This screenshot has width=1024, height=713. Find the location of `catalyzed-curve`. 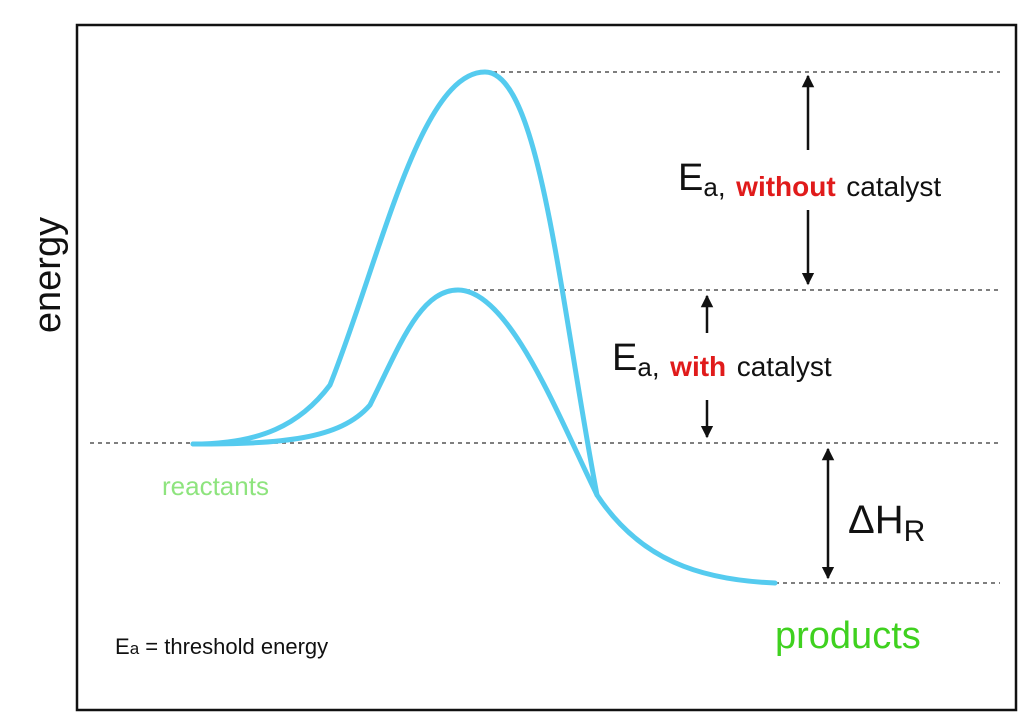

catalyzed-curve is located at coordinates (395, 392).